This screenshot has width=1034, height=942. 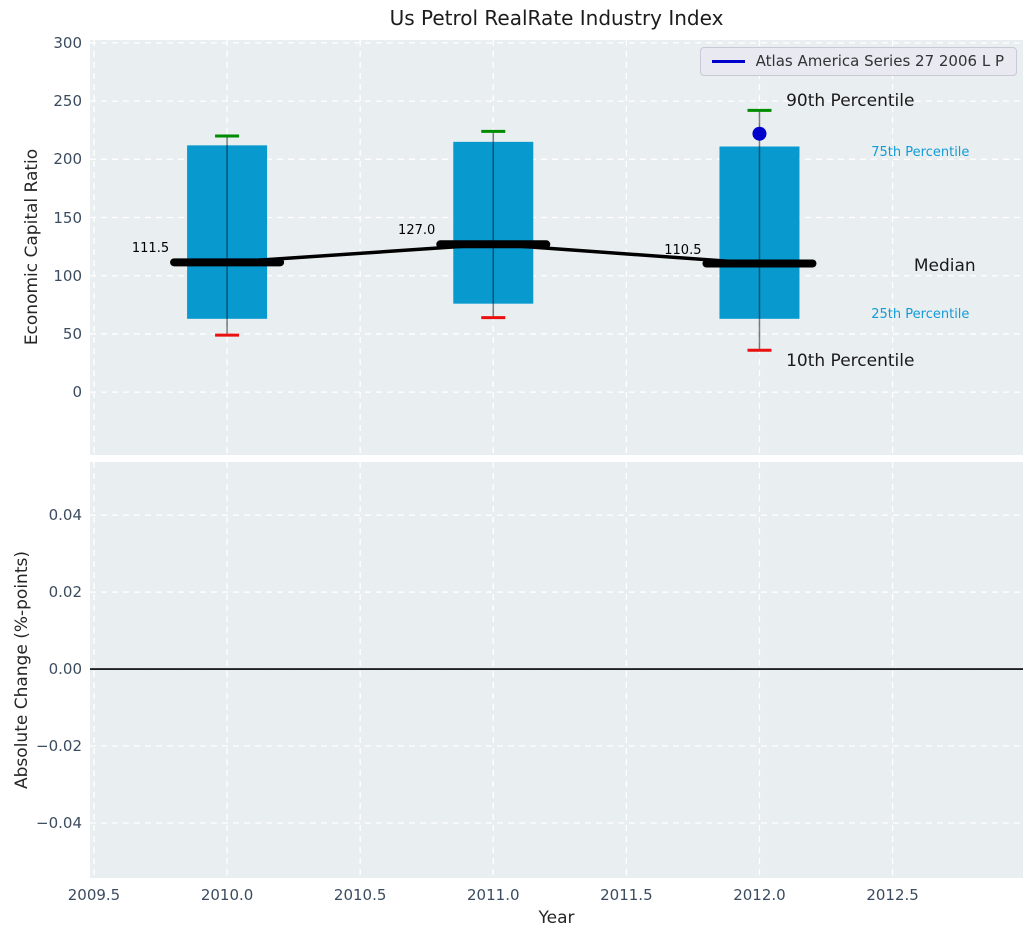 What do you see at coordinates (759, 133) in the screenshot?
I see `series-marker-dot` at bounding box center [759, 133].